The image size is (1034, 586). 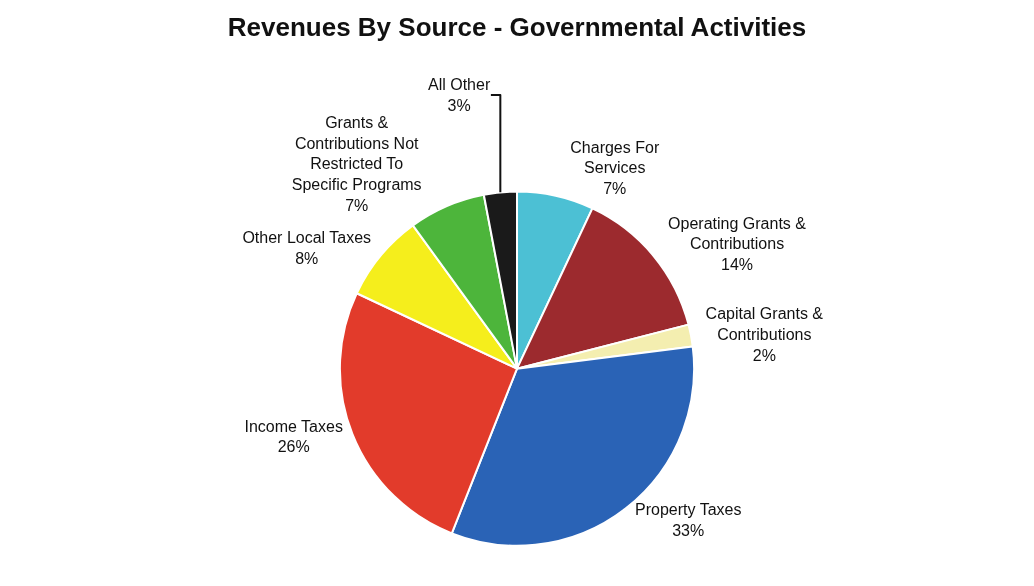 What do you see at coordinates (459, 105) in the screenshot?
I see `data-label: 3%` at bounding box center [459, 105].